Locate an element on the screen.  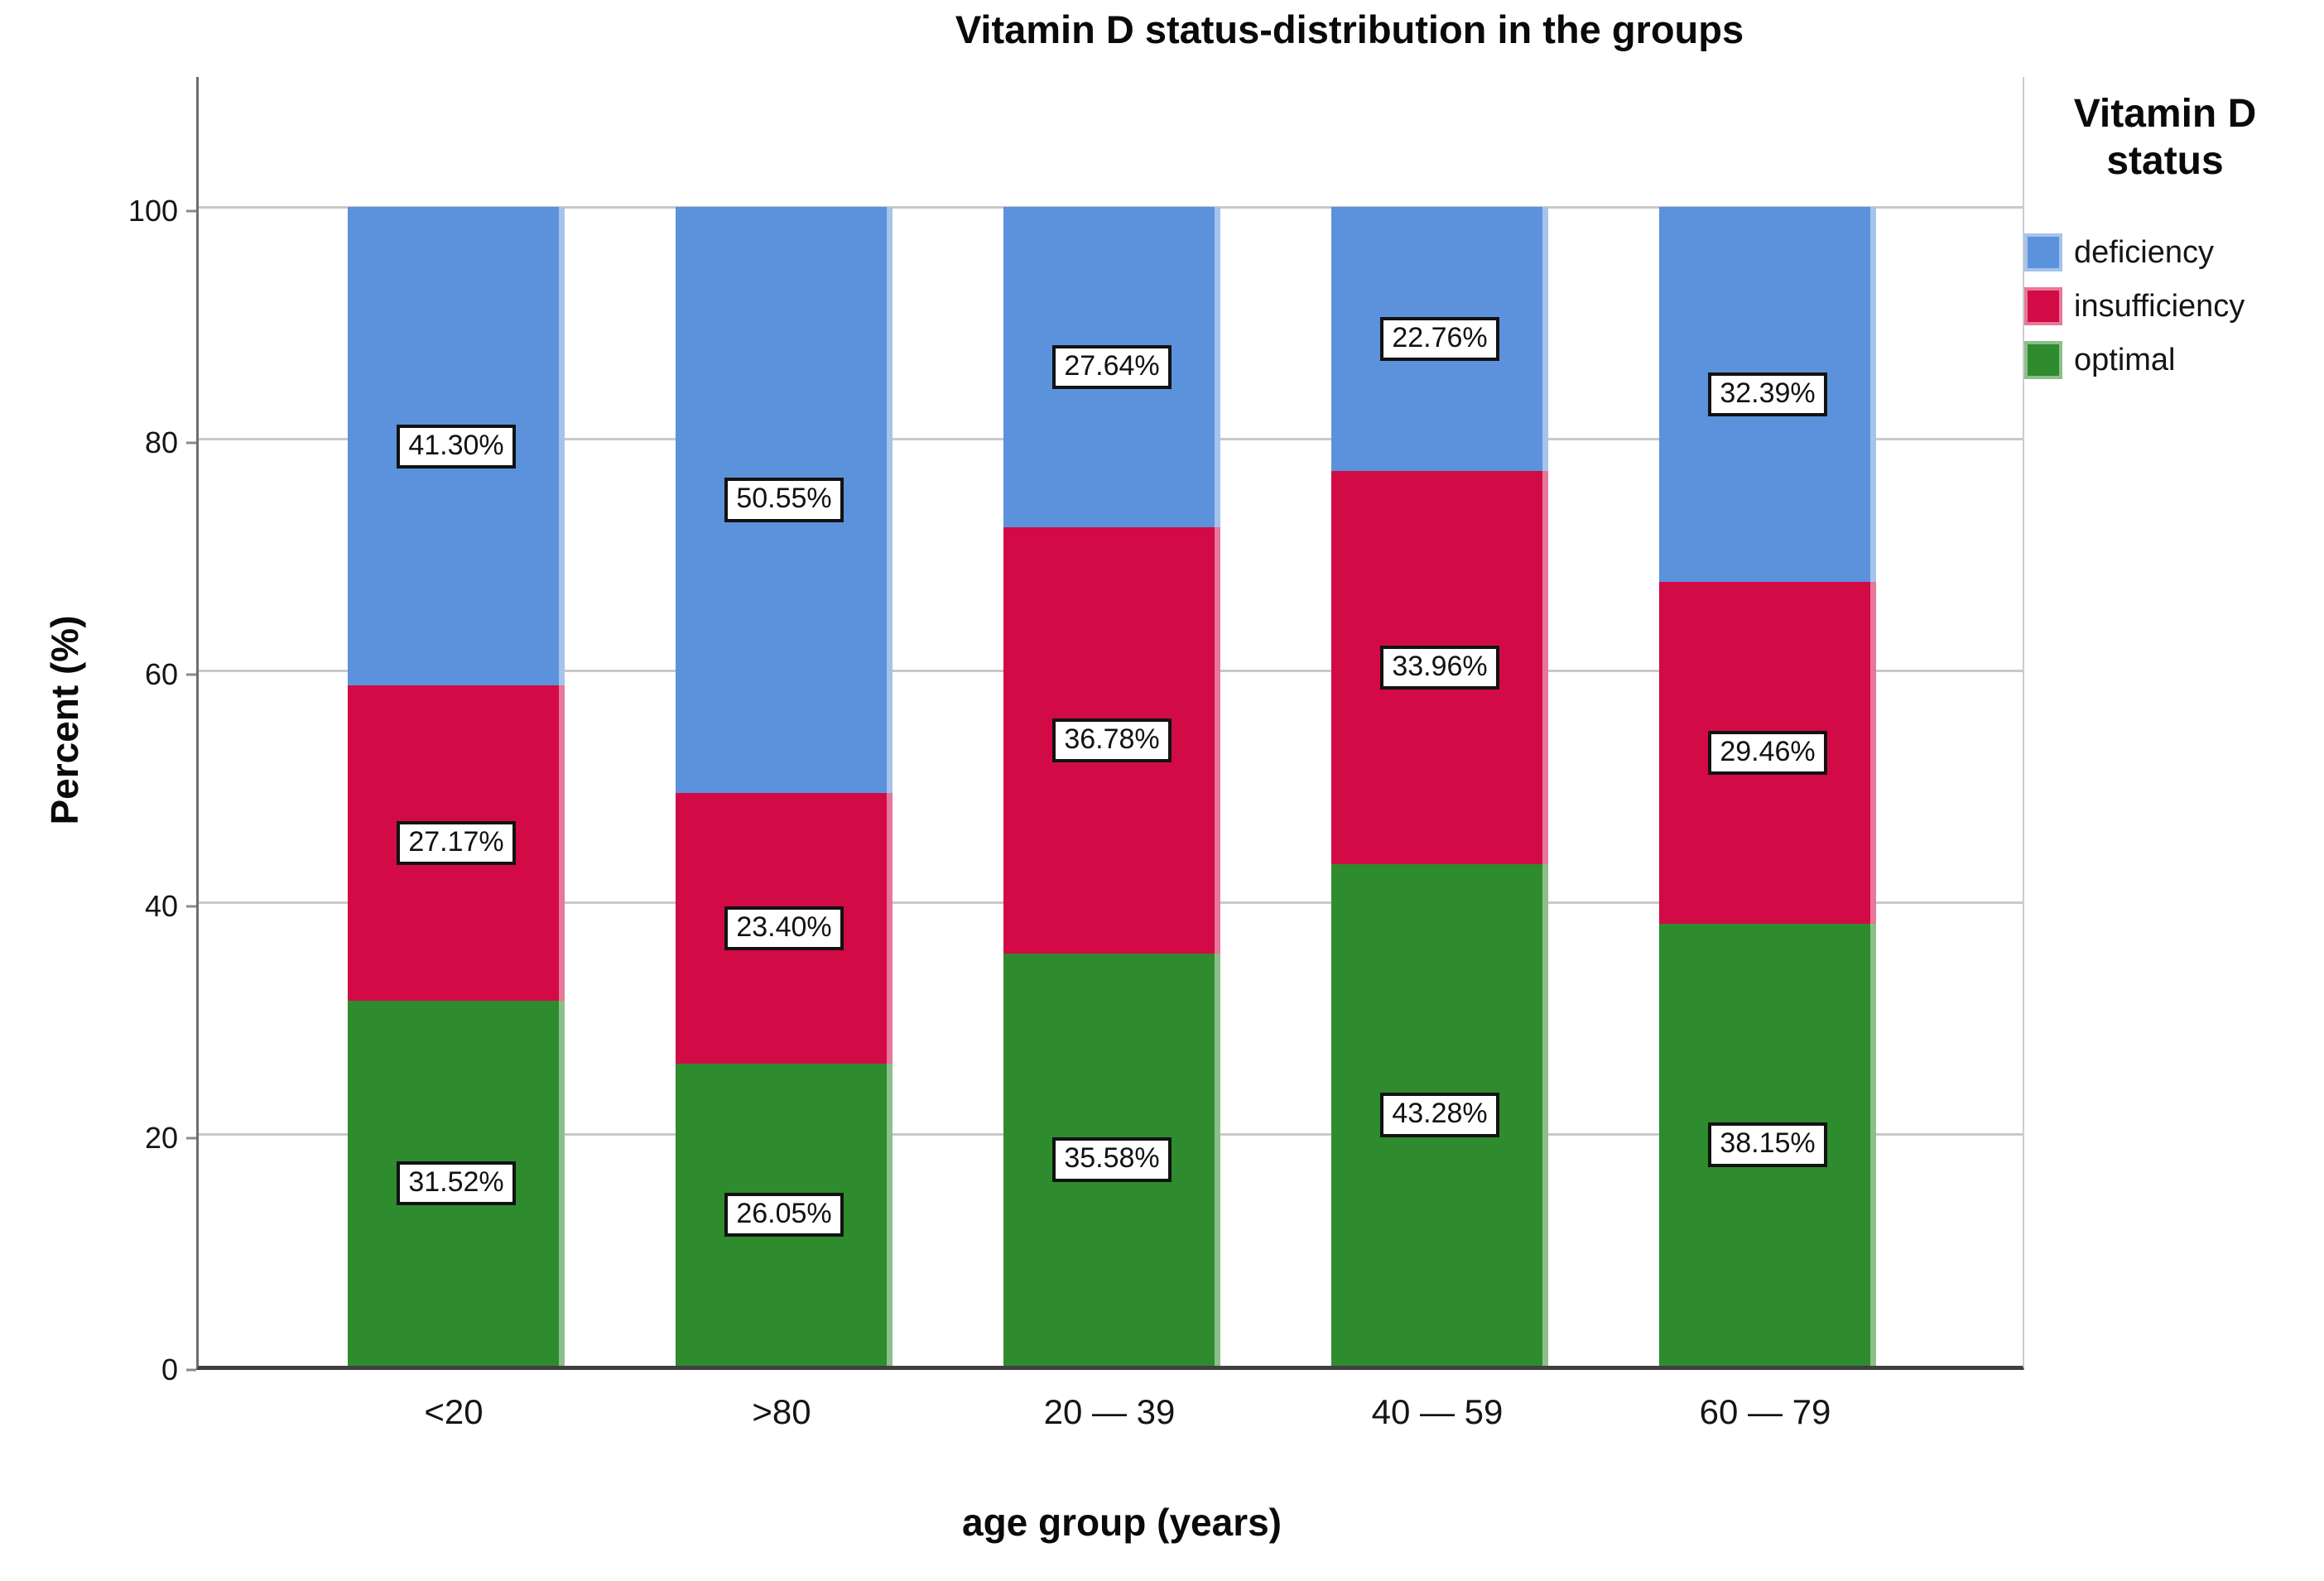
value-label-insufficiency: 27.17% is located at coordinates (456, 843).